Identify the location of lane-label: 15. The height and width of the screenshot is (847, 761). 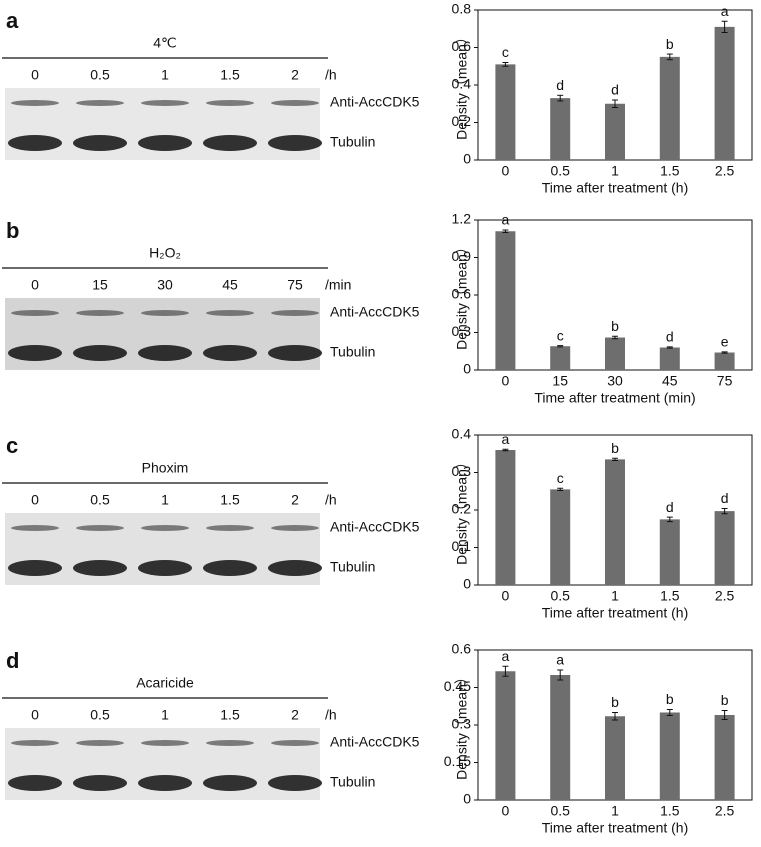
(100, 285).